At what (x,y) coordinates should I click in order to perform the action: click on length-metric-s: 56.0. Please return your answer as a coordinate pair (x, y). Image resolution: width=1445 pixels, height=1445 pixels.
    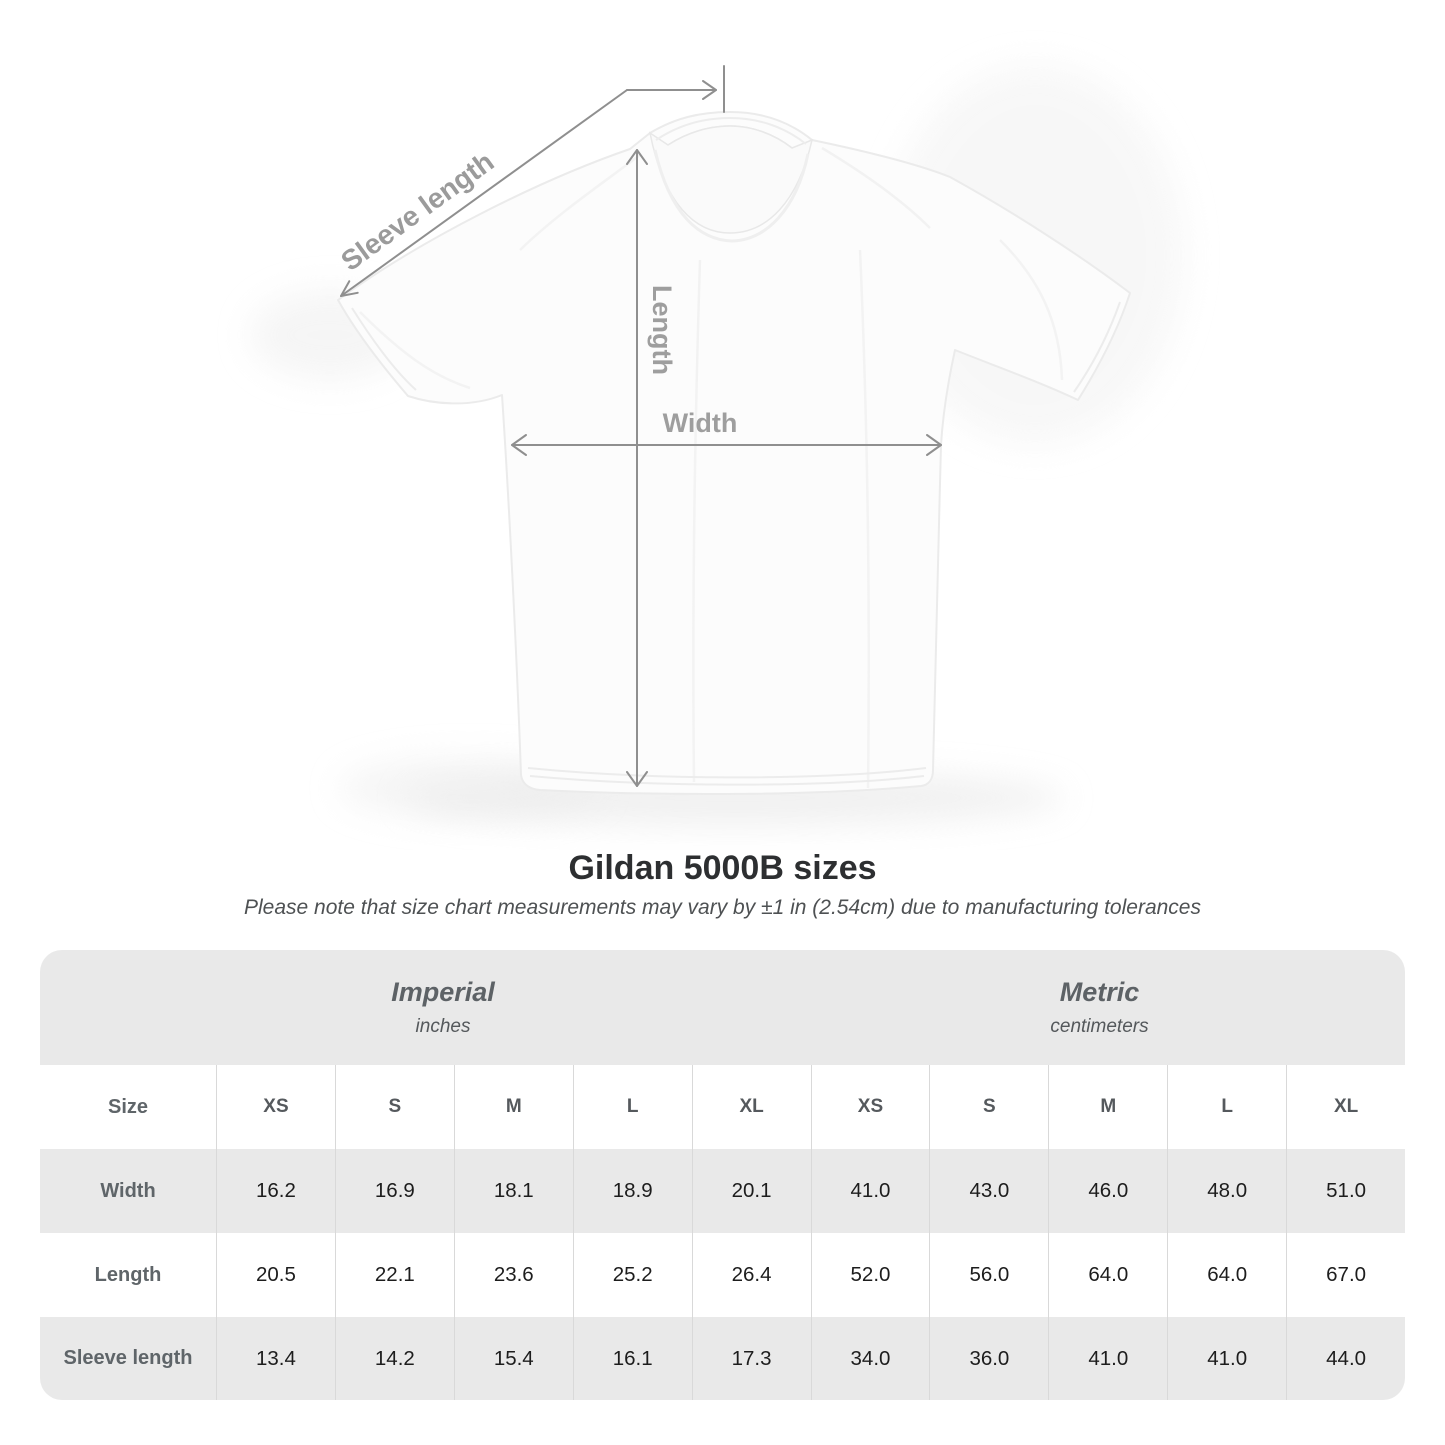
    Looking at the image, I should click on (988, 1275).